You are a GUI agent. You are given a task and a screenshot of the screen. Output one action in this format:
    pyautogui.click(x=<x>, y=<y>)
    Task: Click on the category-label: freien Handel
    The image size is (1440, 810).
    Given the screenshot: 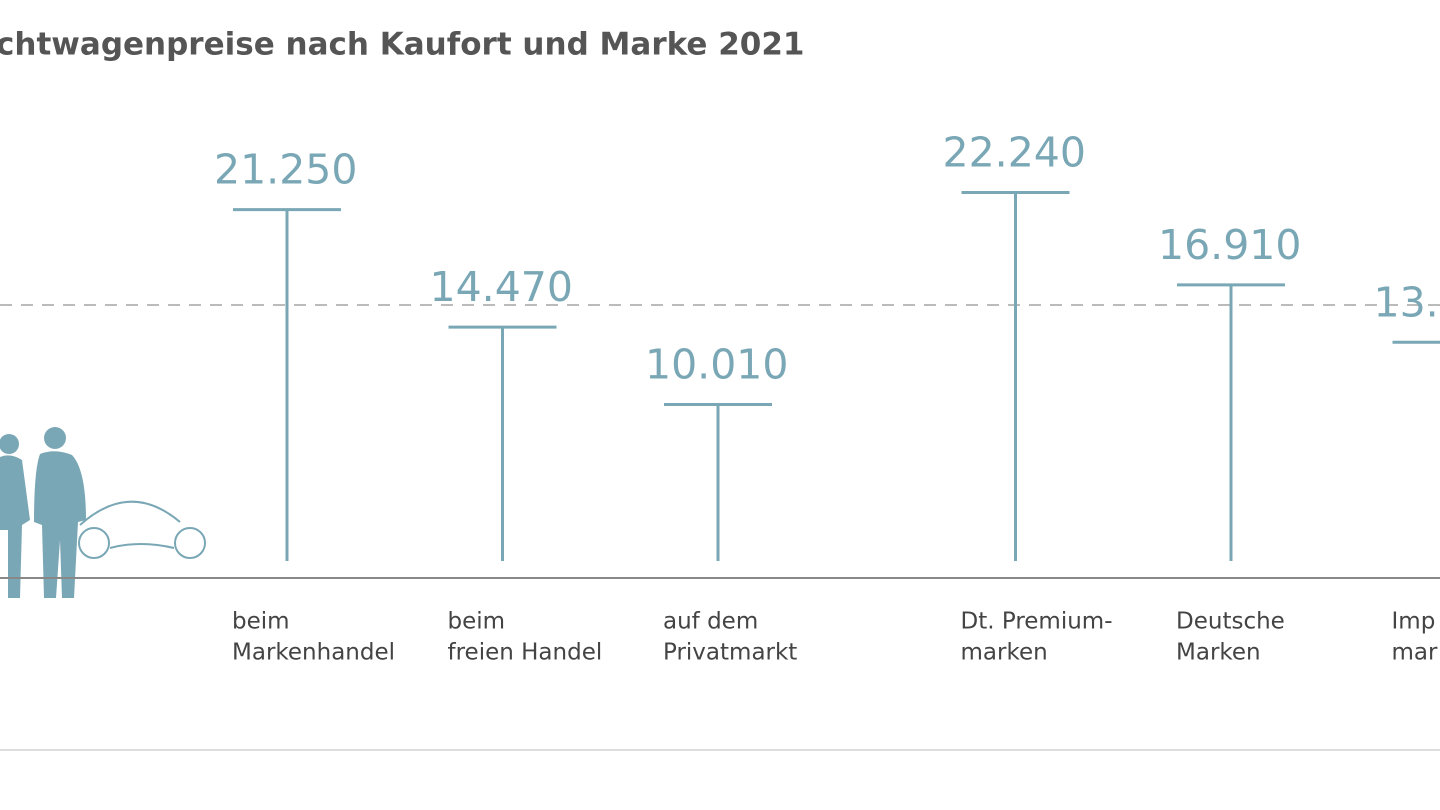 What is the action you would take?
    pyautogui.click(x=525, y=653)
    